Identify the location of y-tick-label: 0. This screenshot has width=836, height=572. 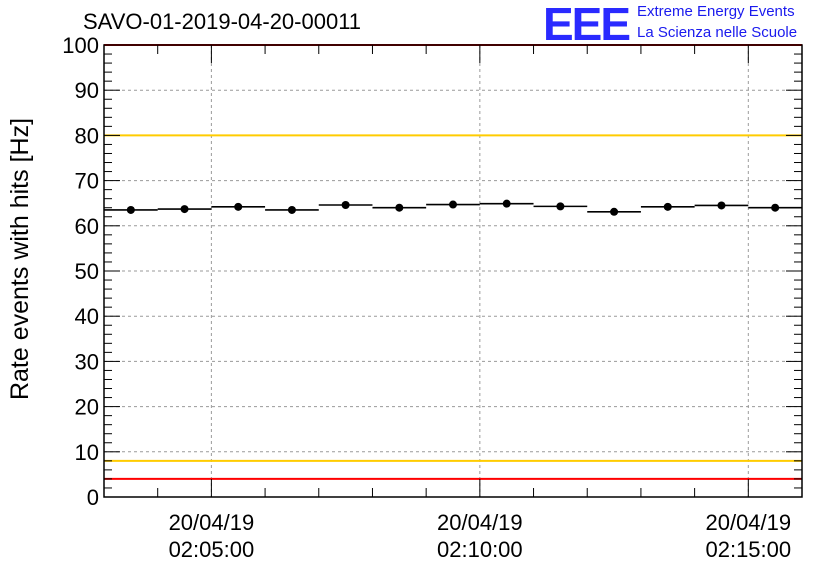
(93, 497).